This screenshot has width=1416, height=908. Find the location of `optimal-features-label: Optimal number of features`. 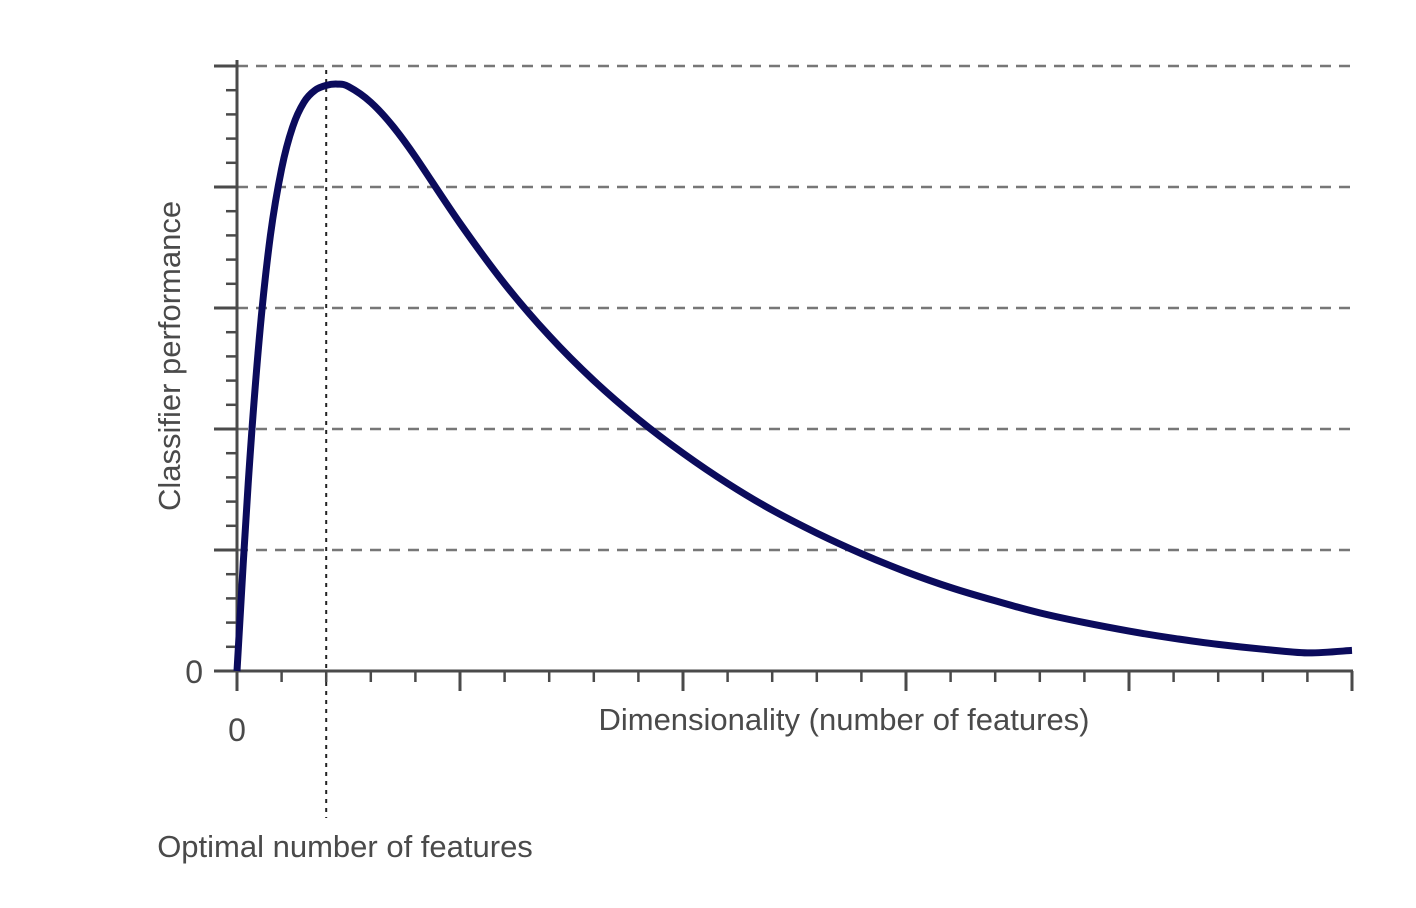

optimal-features-label: Optimal number of features is located at coordinates (345, 846).